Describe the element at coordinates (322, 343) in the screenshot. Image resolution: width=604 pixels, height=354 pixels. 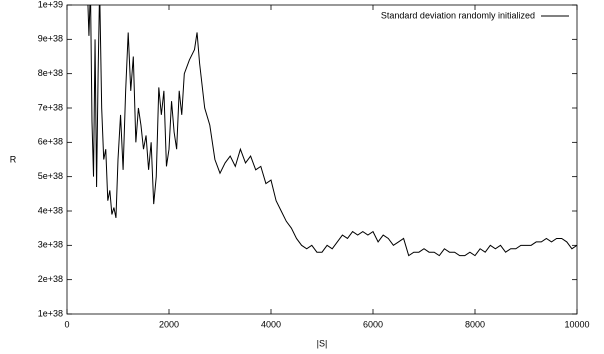
I see `x-axis-label: |S|` at that location.